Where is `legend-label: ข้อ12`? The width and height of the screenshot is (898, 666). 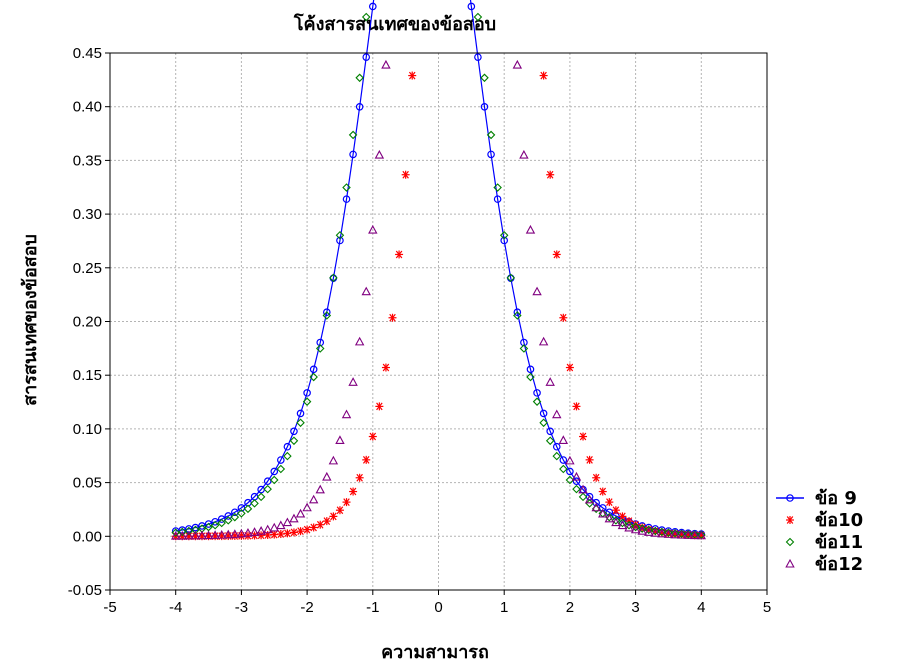 legend-label: ข้อ12 is located at coordinates (839, 564).